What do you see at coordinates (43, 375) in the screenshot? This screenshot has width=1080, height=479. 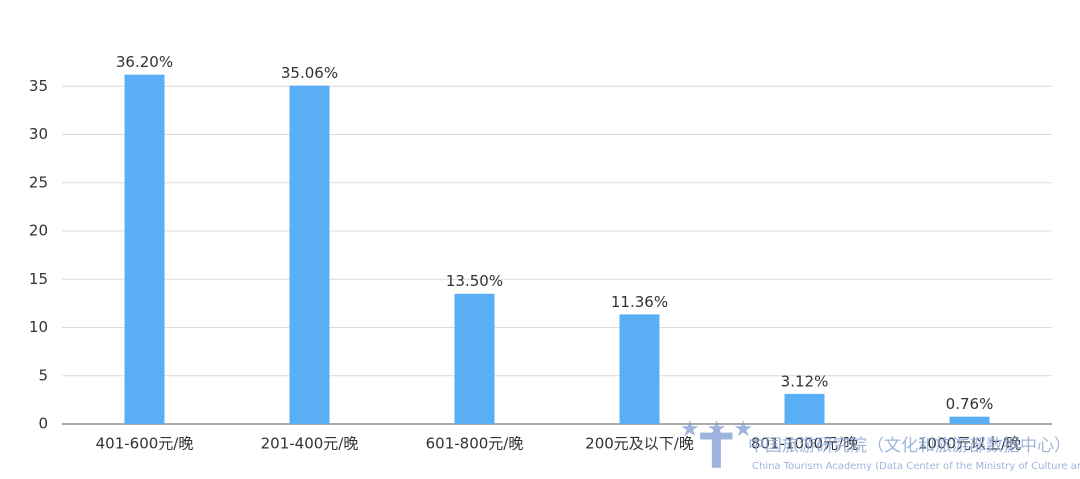 I see `y-tick-label: 5` at bounding box center [43, 375].